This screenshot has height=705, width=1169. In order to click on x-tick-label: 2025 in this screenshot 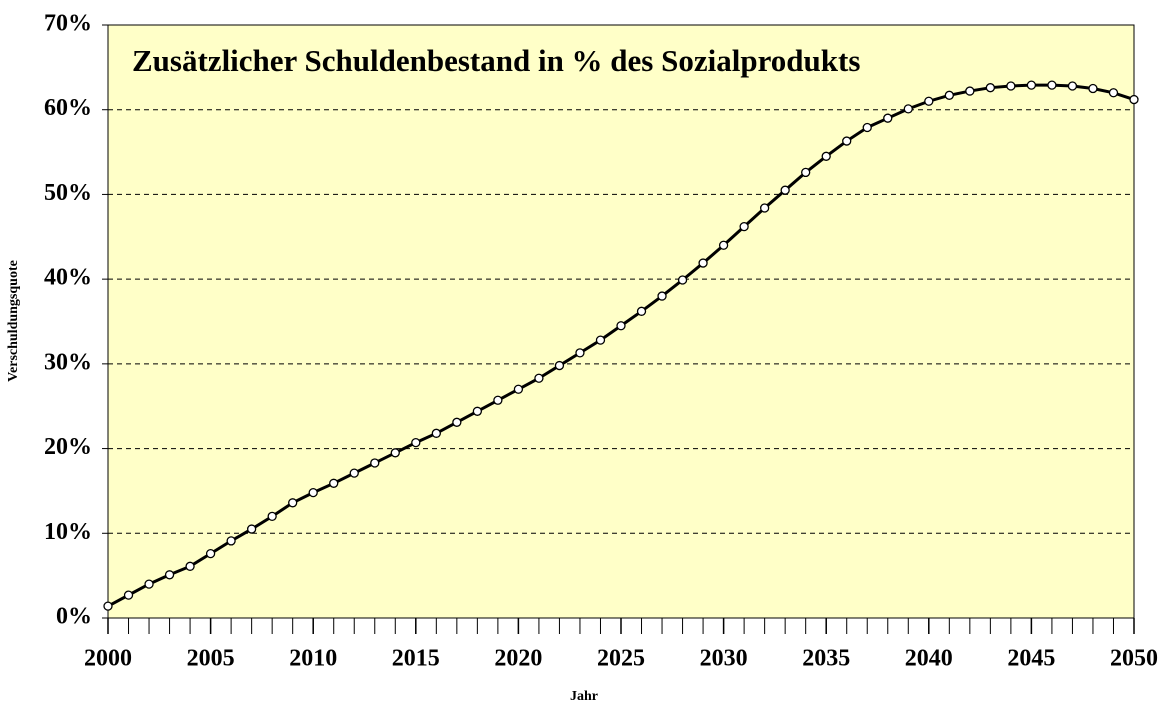, I will do `click(621, 659)`.